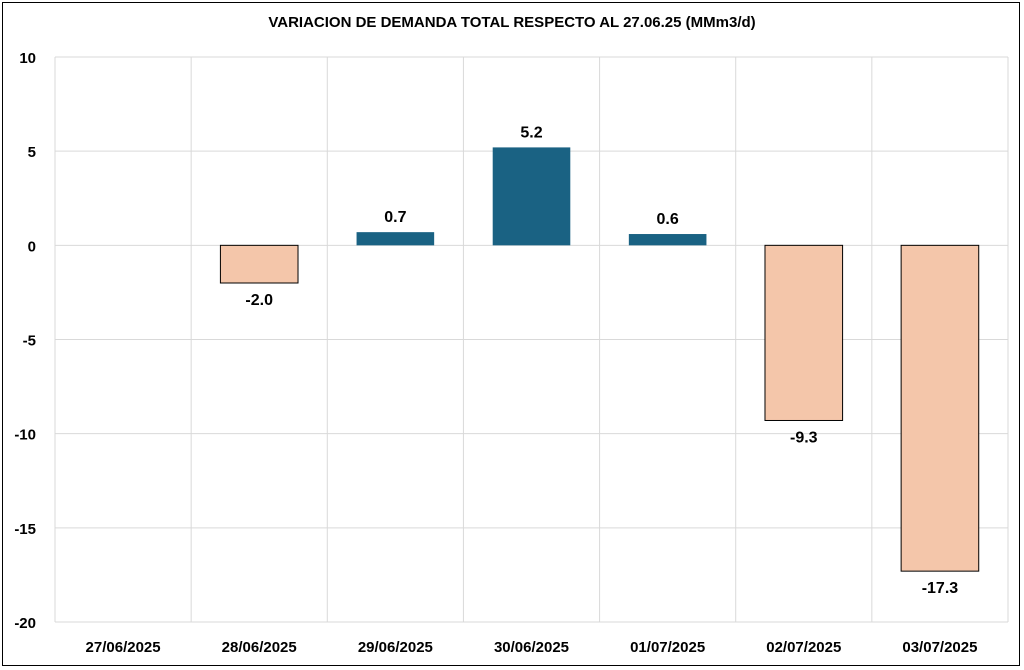  What do you see at coordinates (259, 264) in the screenshot?
I see `bar-28/06/2025` at bounding box center [259, 264].